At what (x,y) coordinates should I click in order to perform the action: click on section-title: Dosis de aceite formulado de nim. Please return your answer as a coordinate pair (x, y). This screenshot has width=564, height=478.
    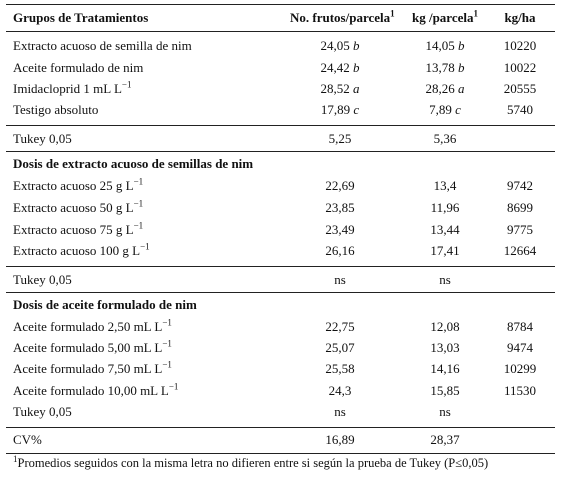
    Looking at the image, I should click on (105, 304).